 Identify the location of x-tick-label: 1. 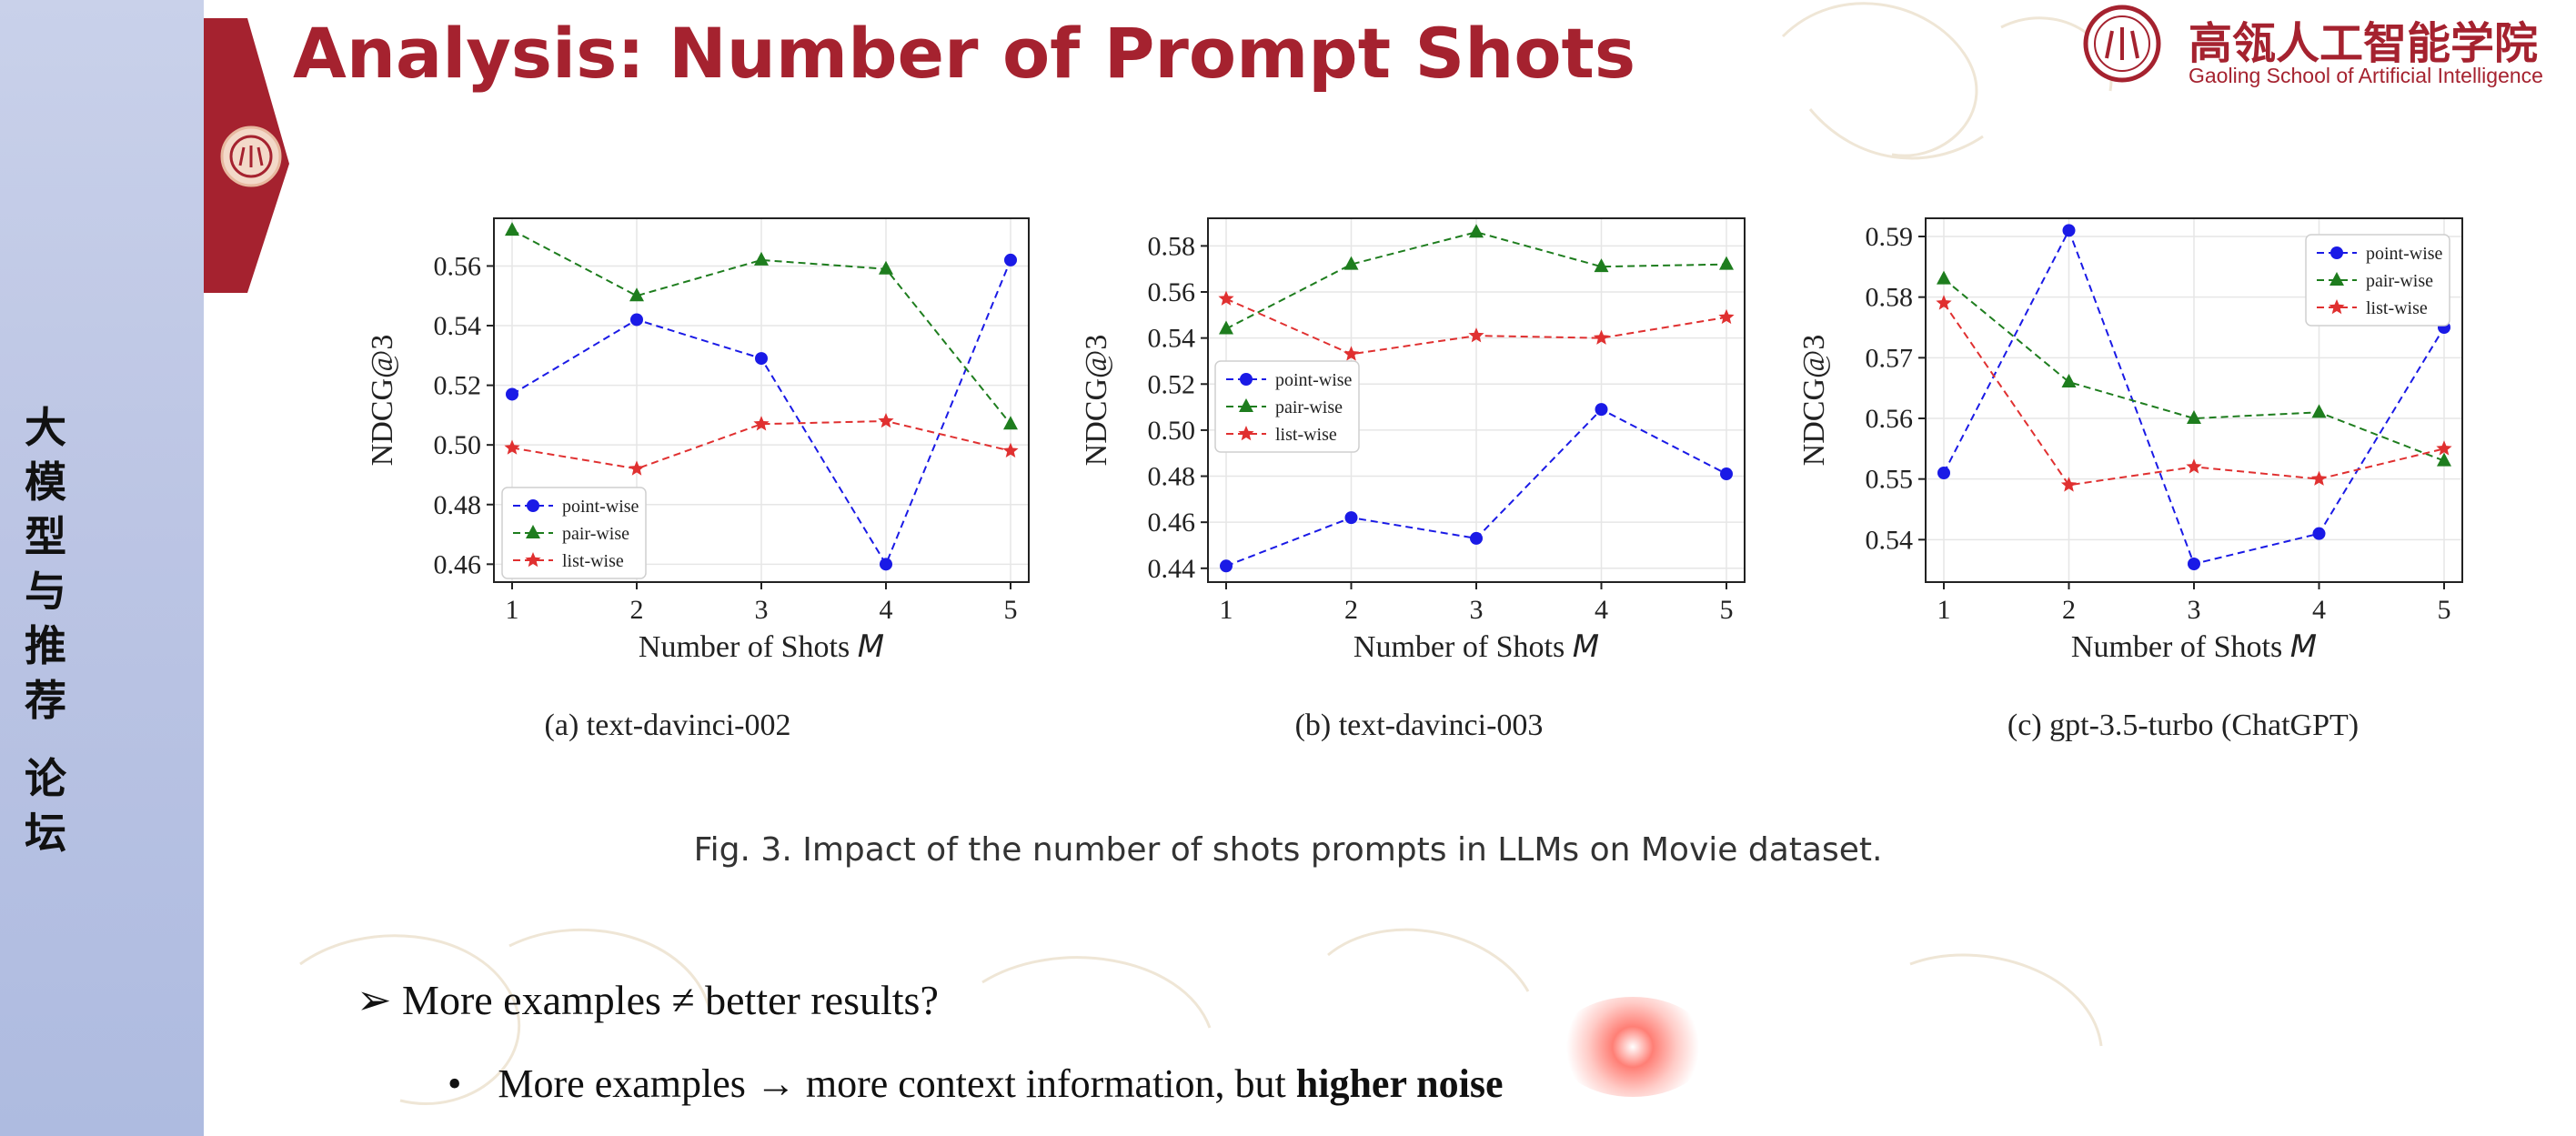
(1226, 610).